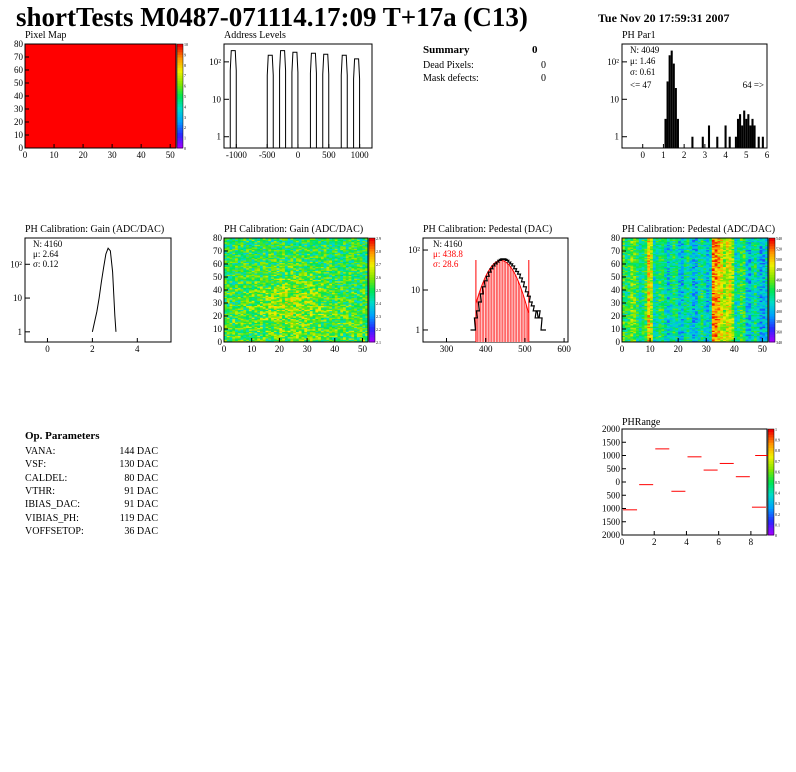  I want to click on x-tick-label: 0, so click(47, 349).